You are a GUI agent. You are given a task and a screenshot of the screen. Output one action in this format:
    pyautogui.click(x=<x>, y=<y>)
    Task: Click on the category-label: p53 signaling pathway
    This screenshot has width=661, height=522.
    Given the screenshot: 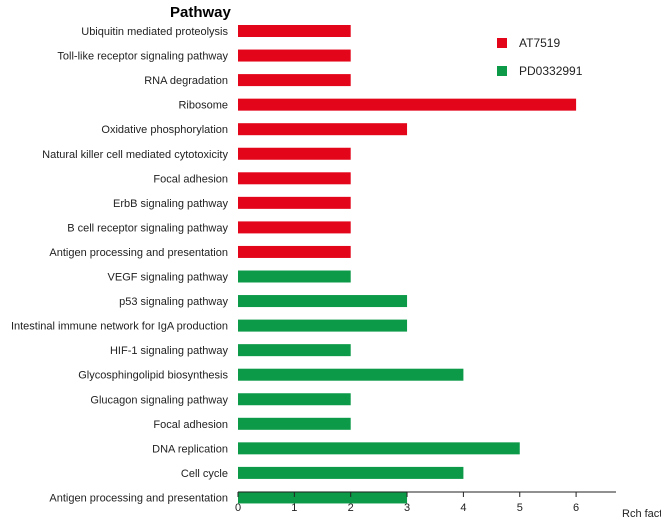 What is the action you would take?
    pyautogui.click(x=173, y=302)
    